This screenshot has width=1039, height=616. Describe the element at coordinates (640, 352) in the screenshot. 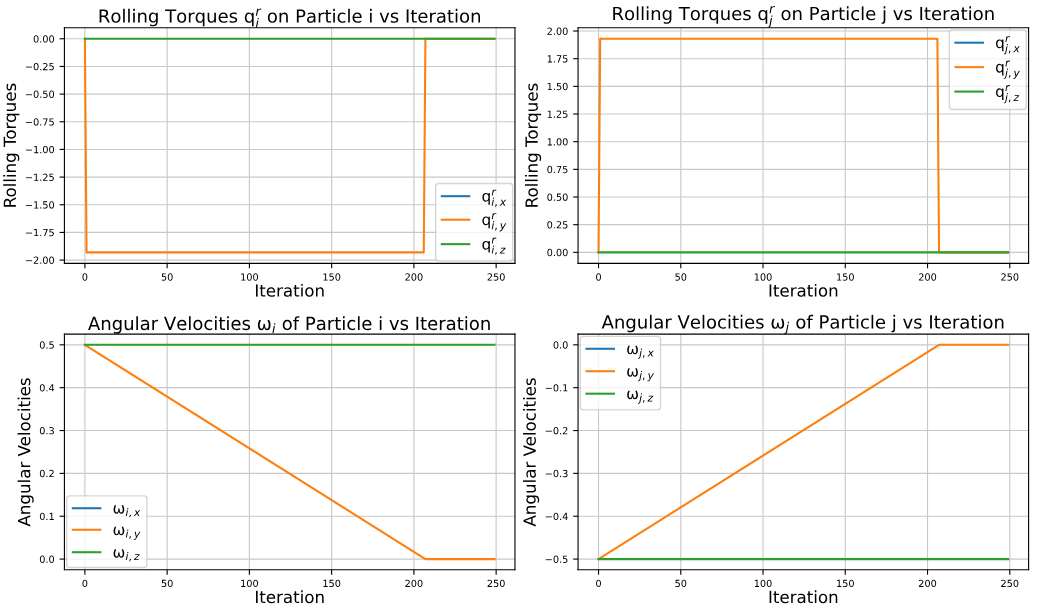

I see `legend-label: ω$_{j,x}$` at that location.